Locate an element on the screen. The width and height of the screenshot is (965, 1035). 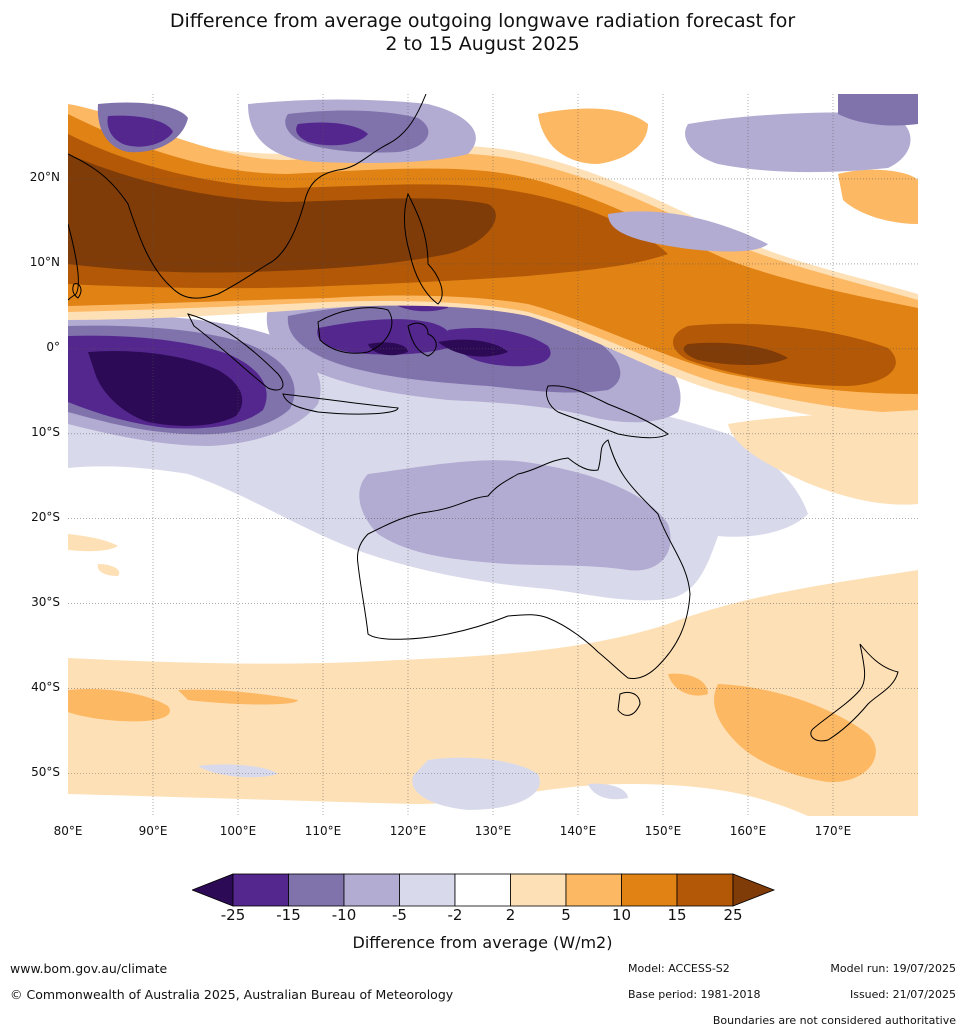
philippines-coastline is located at coordinates (423, 248).